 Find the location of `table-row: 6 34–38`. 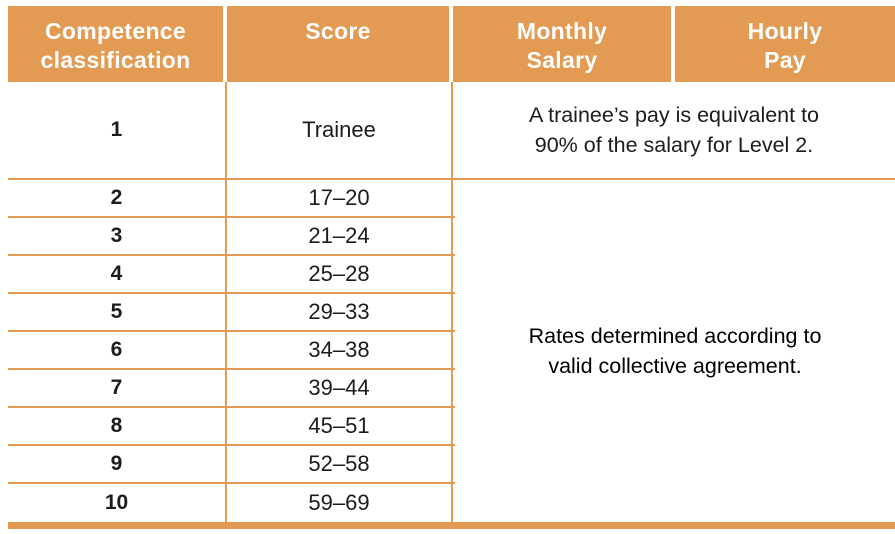

table-row: 6 34–38 is located at coordinates (231, 351).